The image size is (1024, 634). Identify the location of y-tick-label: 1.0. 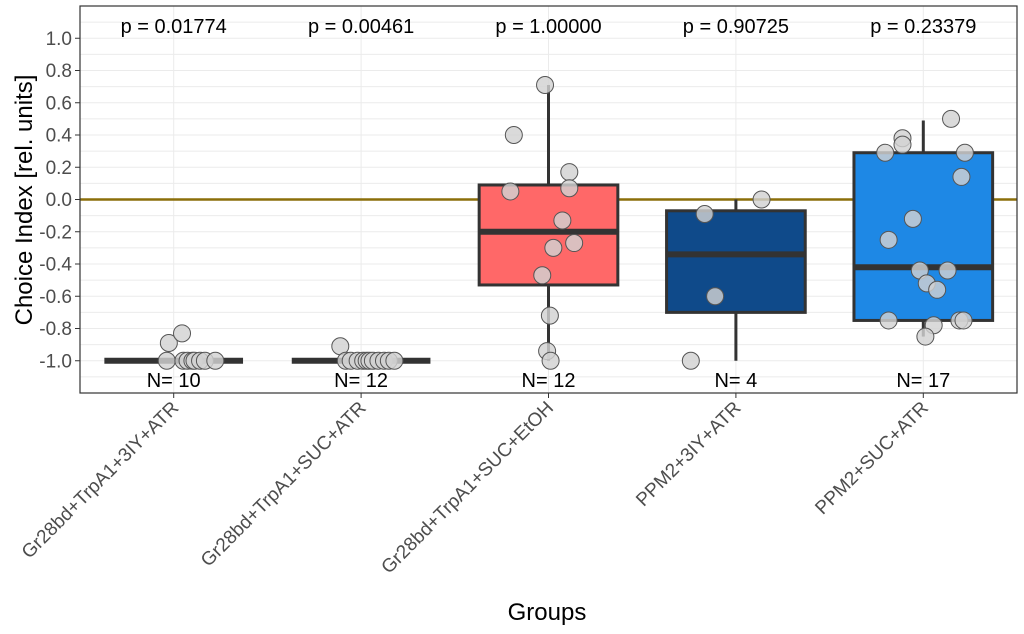
(59, 39).